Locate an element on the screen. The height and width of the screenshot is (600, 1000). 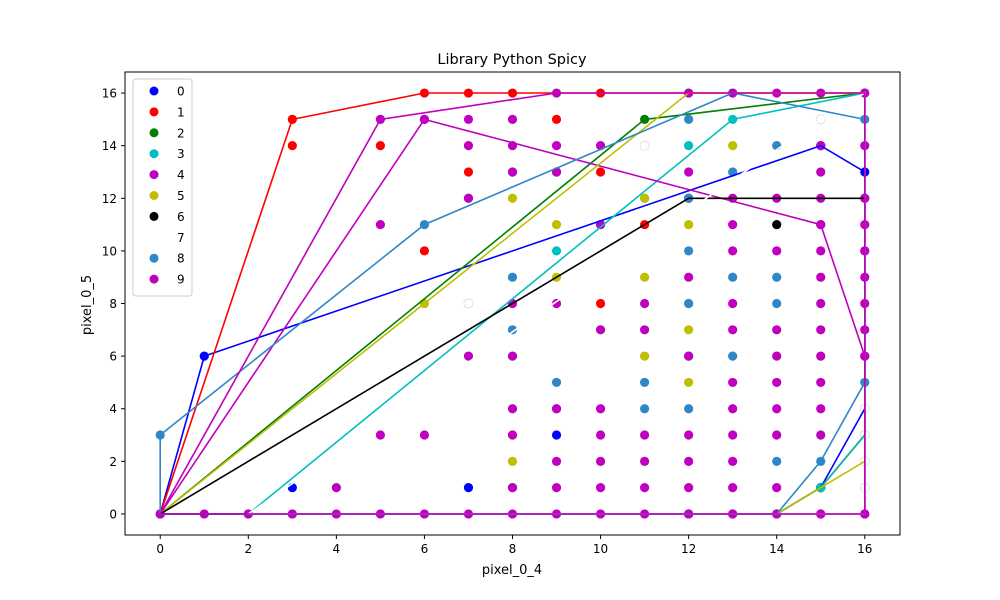
legend-label-1: 1 is located at coordinates (181, 112).